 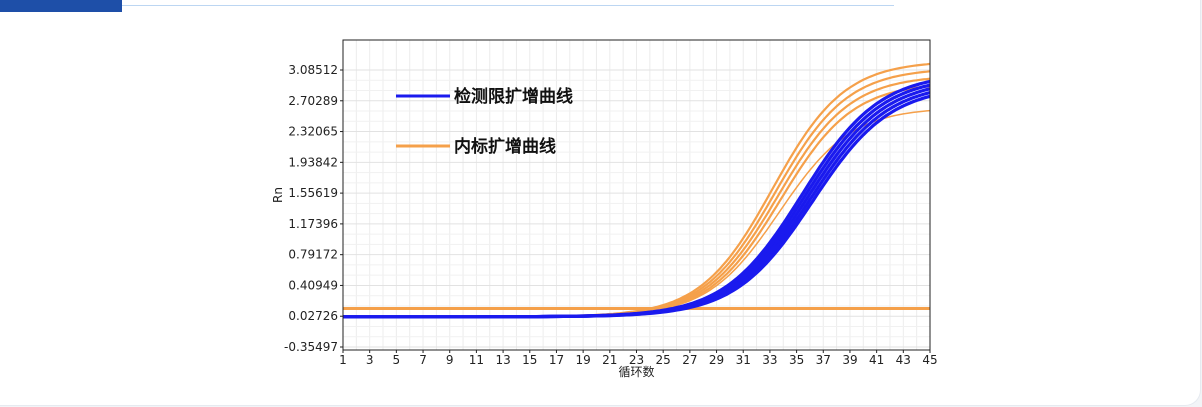 I want to click on x-tick-label: 15, so click(x=529, y=360).